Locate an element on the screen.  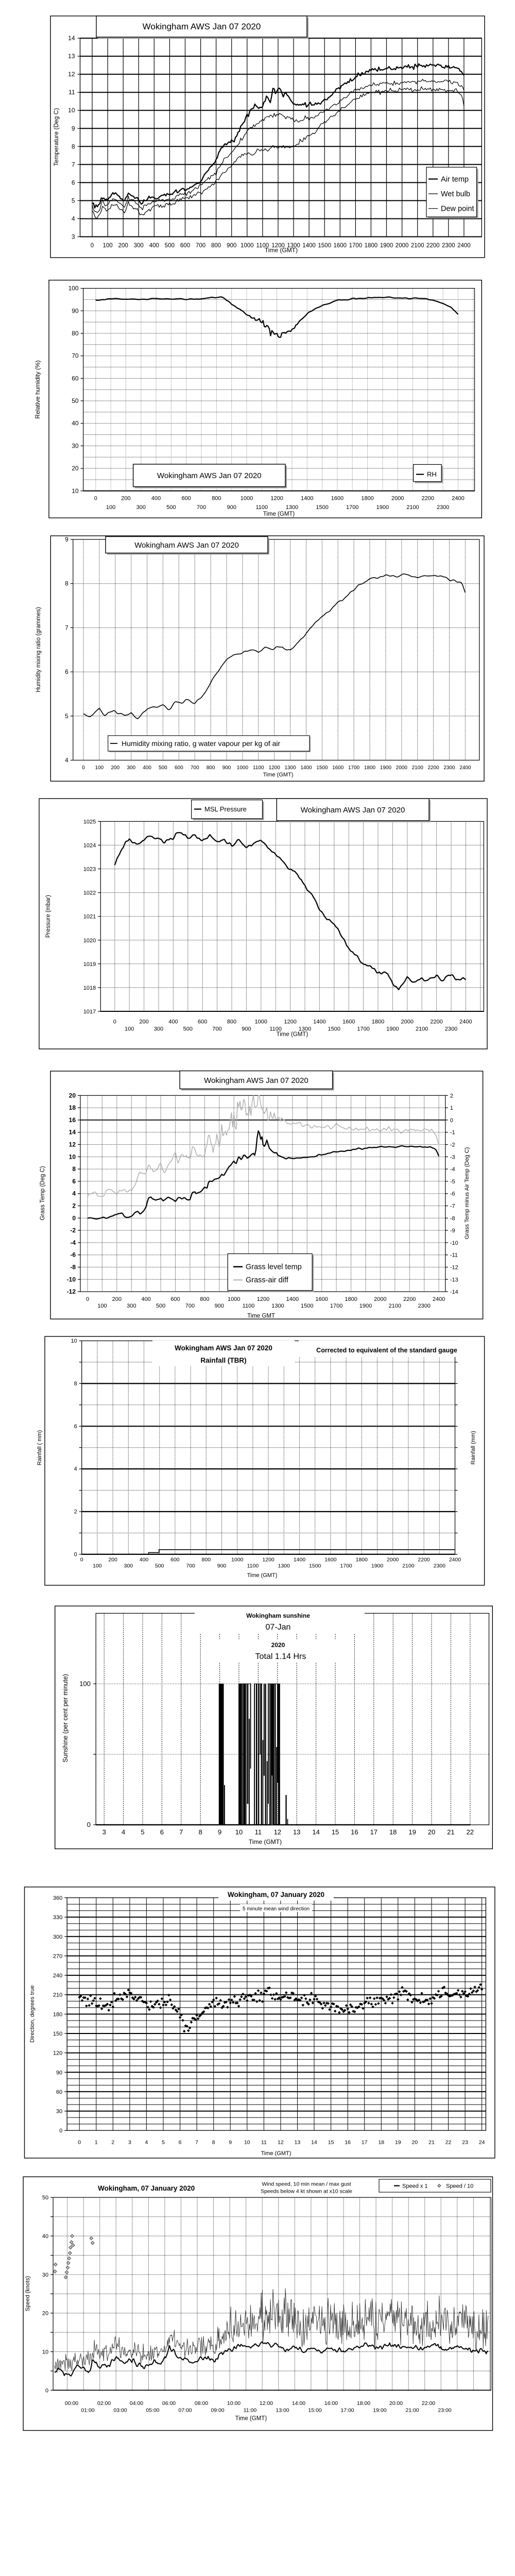
svg-text: Rainfall (TBR) is located at coordinates (223, 1360).